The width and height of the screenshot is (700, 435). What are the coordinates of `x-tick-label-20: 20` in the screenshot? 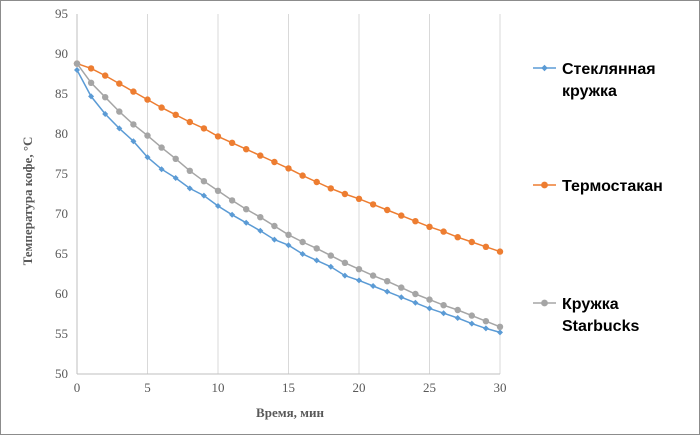 It's located at (359, 387).